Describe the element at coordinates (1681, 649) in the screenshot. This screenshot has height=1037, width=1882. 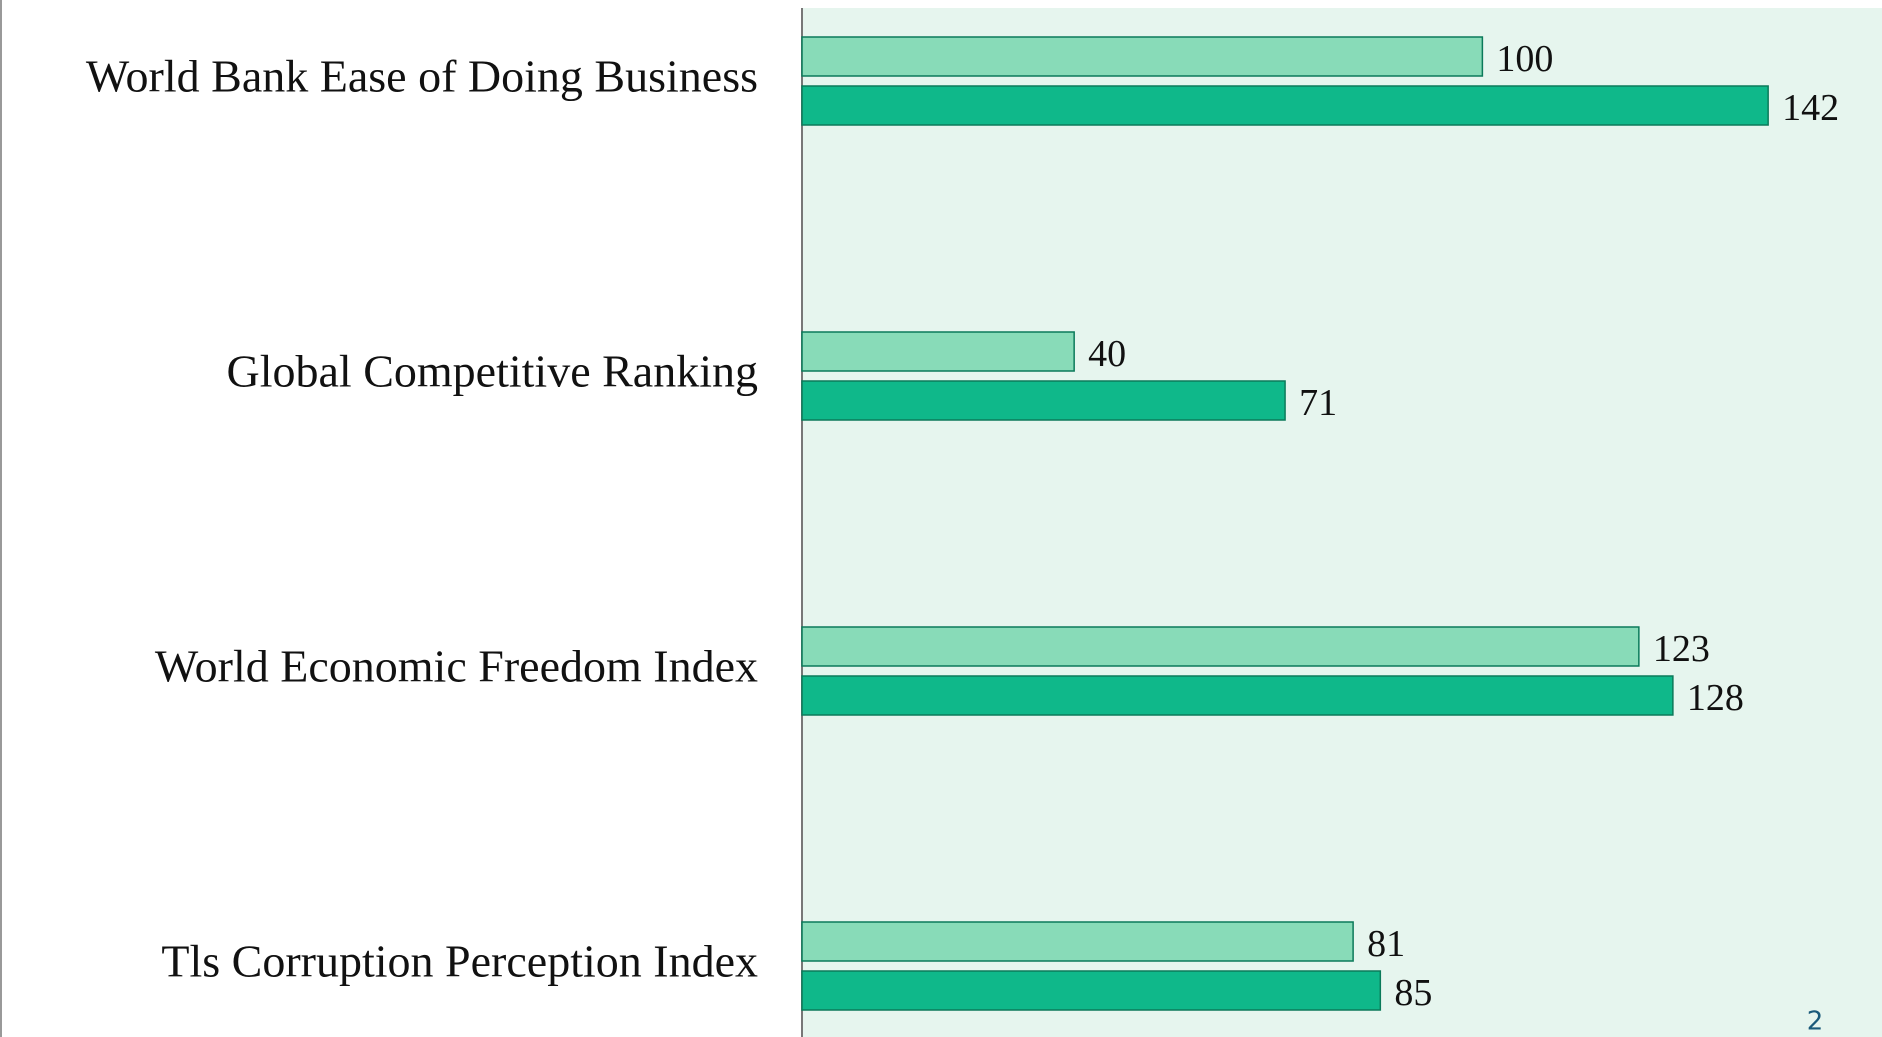
I see `value-label: 123` at that location.